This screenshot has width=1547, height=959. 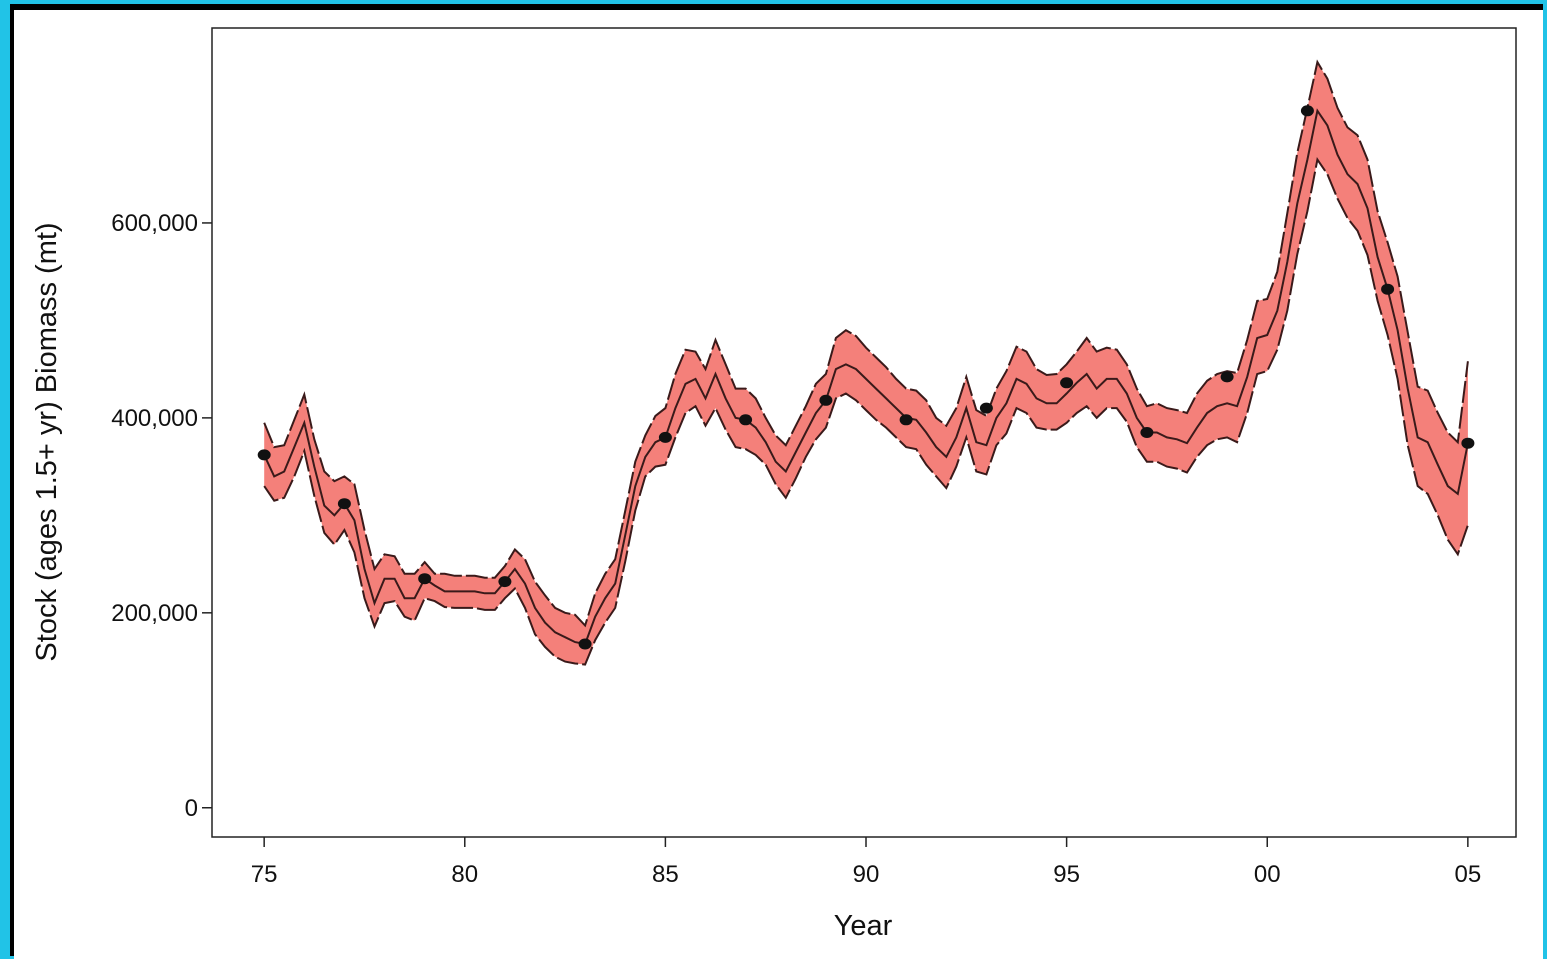 I want to click on y-axis-ticks: 0 200,000 400,000 600,000, so click(x=161, y=516).